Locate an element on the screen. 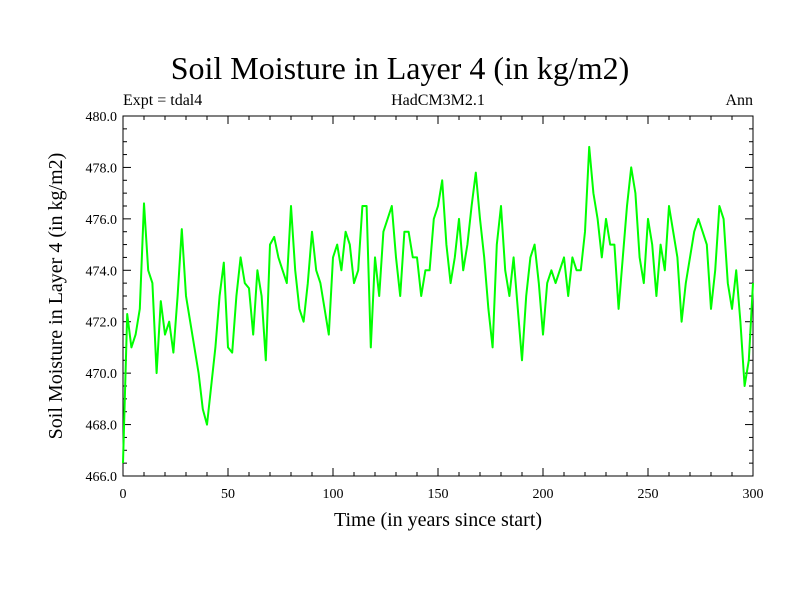 The width and height of the screenshot is (800, 600). x-axis-title: Time (in years since start) is located at coordinates (438, 520).